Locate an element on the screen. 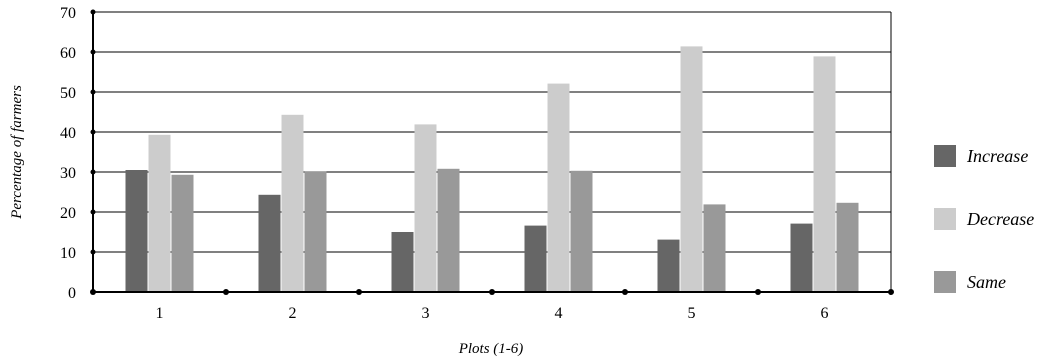 The height and width of the screenshot is (364, 1057). y-tick-label: 10 is located at coordinates (68, 253).